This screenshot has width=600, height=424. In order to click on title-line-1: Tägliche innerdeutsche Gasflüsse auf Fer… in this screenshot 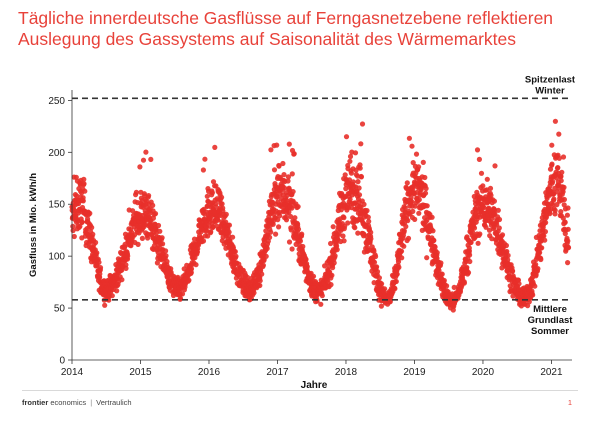, I will do `click(286, 18)`.